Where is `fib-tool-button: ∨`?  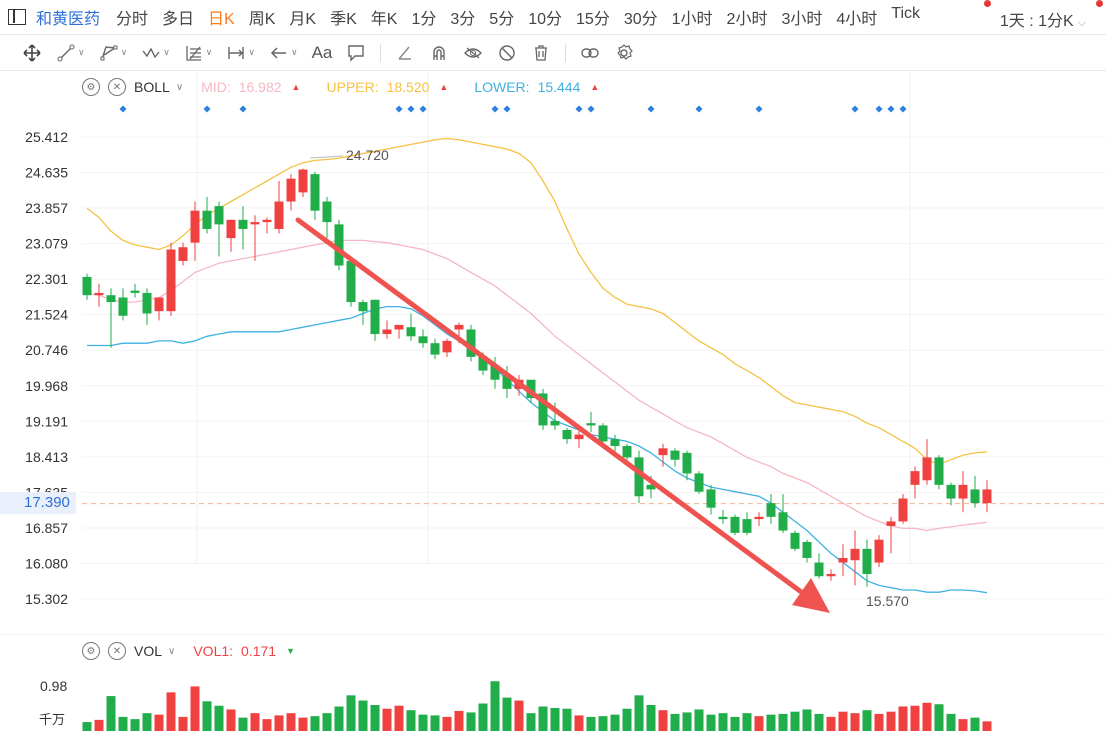 fib-tool-button: ∨ is located at coordinates (198, 53).